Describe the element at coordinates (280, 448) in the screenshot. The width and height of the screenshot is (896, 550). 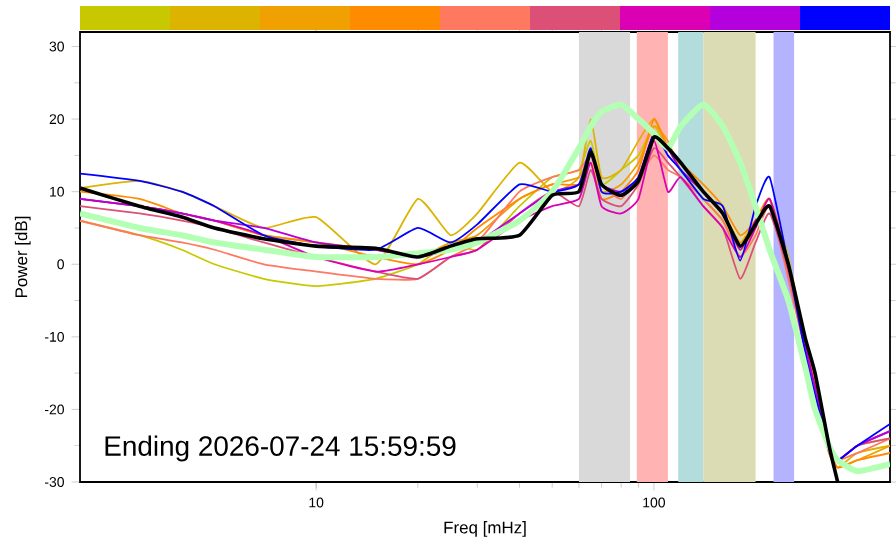
I see `annotation: Ending 2026-07-24 15:59:59` at that location.